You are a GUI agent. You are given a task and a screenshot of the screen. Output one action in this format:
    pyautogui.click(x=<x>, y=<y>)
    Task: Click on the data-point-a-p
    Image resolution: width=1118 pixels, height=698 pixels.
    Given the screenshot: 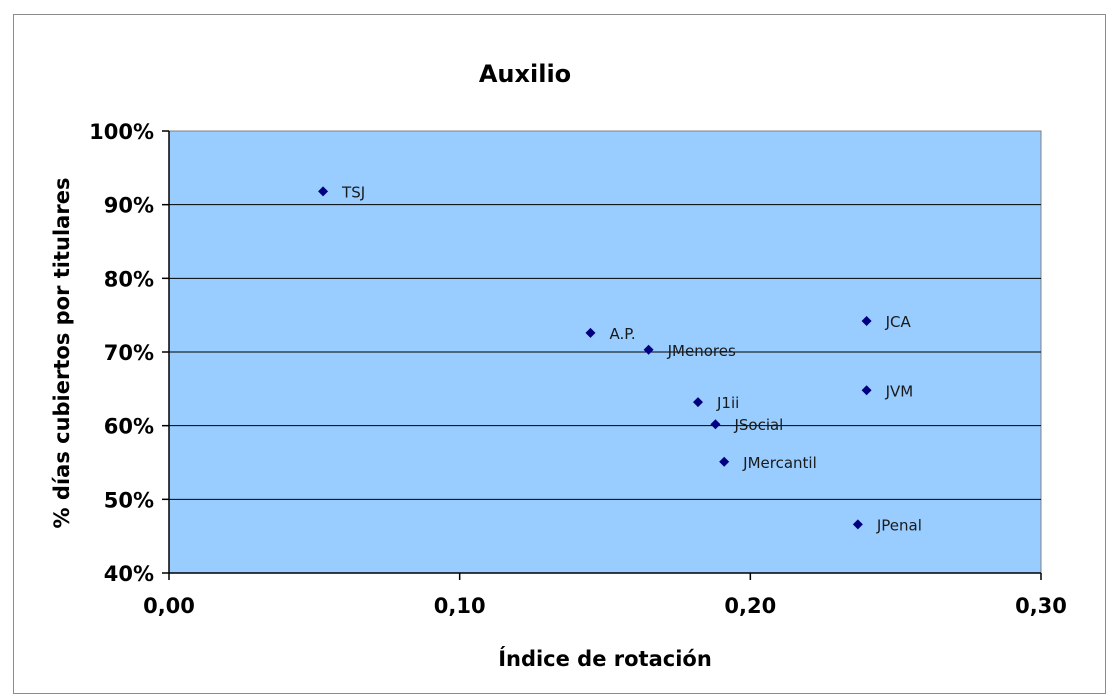 What is the action you would take?
    pyautogui.click(x=590, y=332)
    